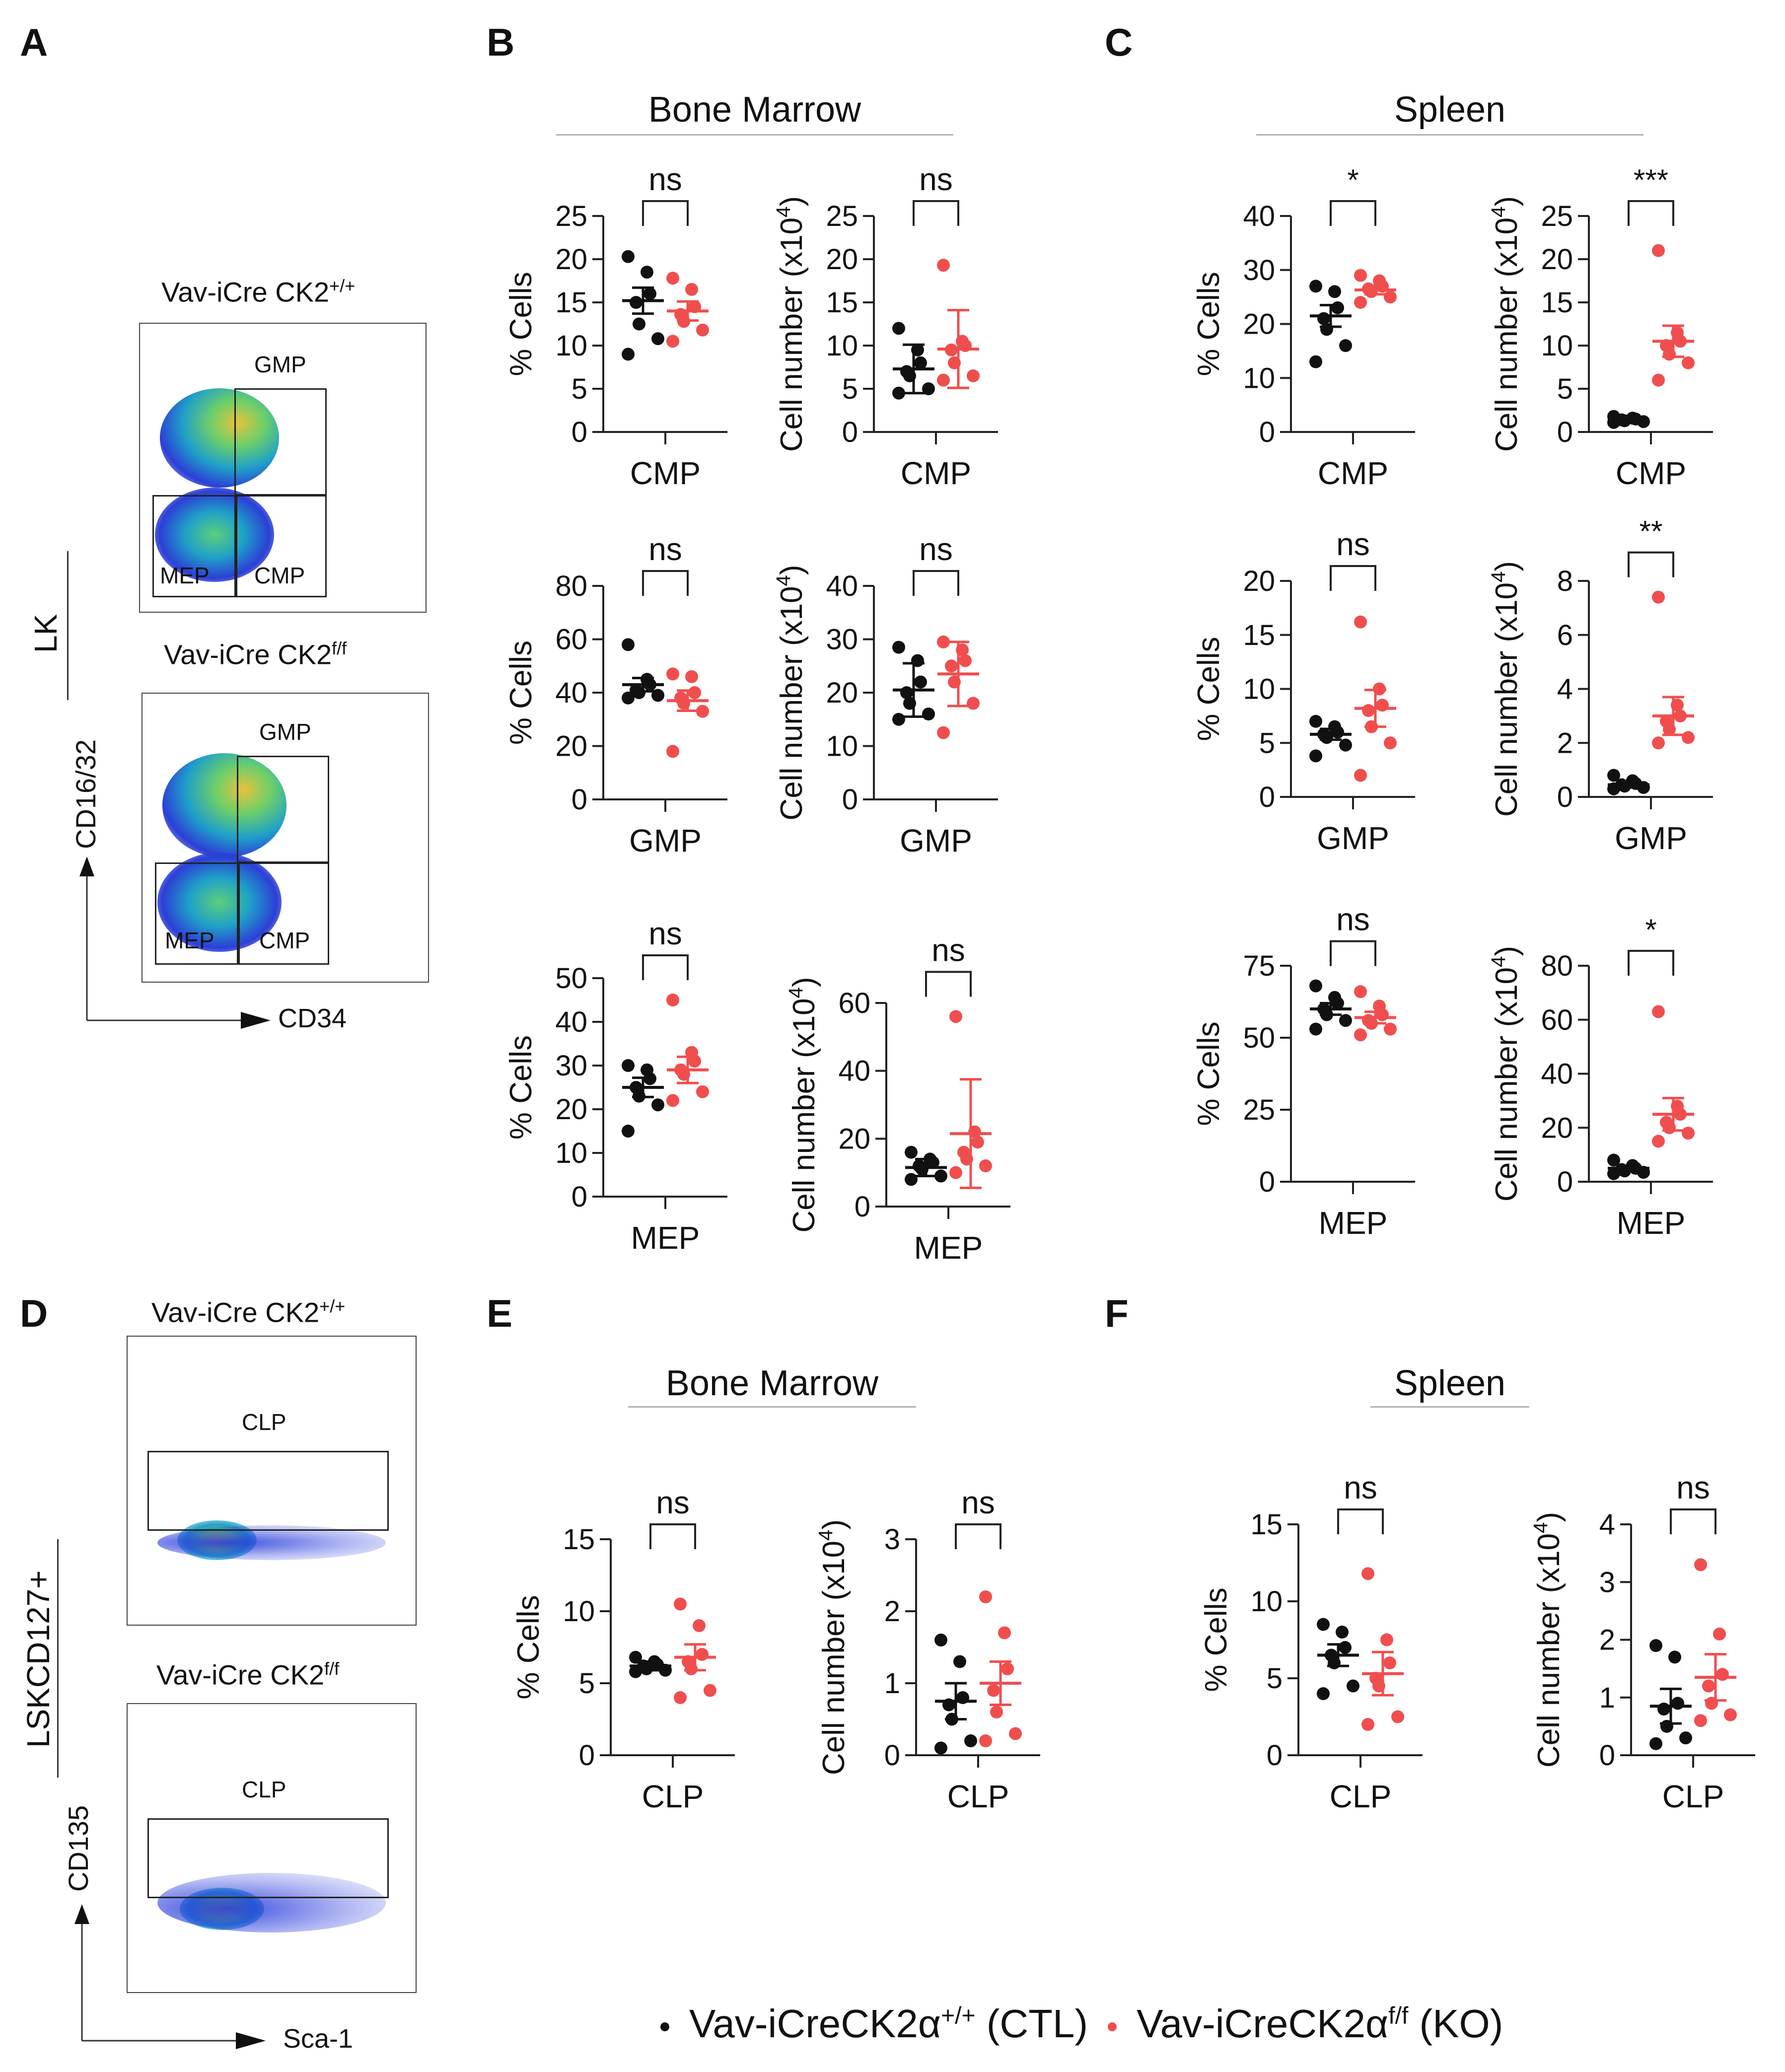 The image size is (1785, 2072). Describe the element at coordinates (248, 1675) in the screenshot. I see `flow-d-bottom-title: Vav-iCre CK2f/f` at that location.